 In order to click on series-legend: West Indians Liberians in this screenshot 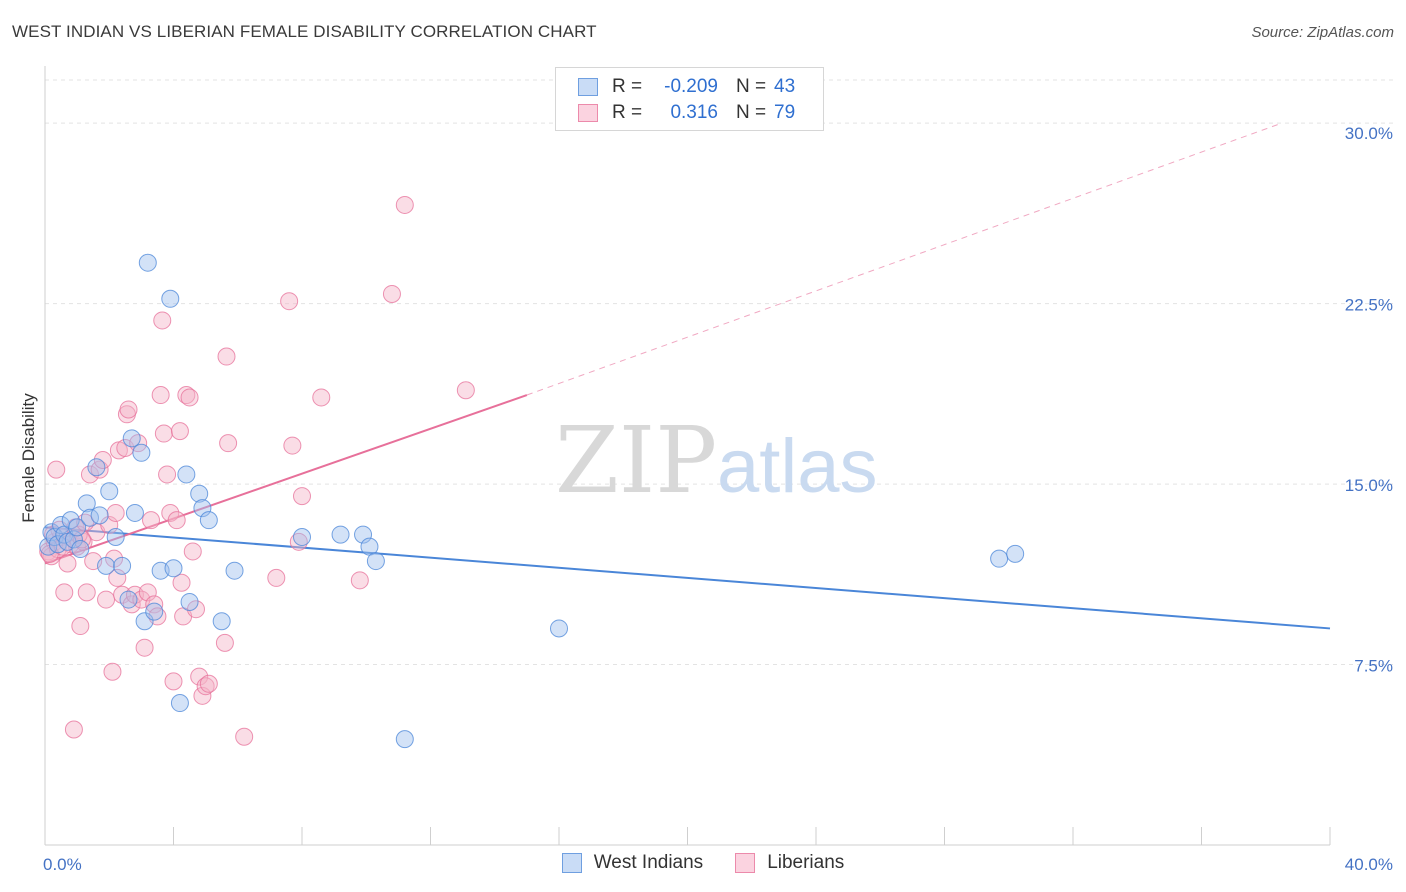, I will do `click(703, 863)`.